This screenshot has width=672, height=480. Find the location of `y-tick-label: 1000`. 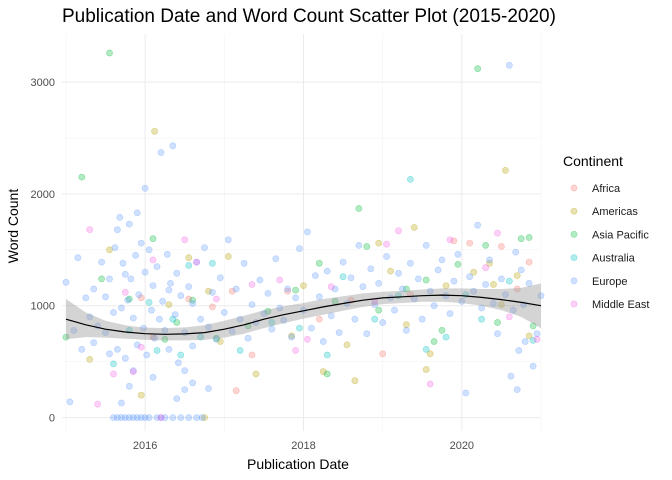

y-tick-label: 1000 is located at coordinates (43, 307).